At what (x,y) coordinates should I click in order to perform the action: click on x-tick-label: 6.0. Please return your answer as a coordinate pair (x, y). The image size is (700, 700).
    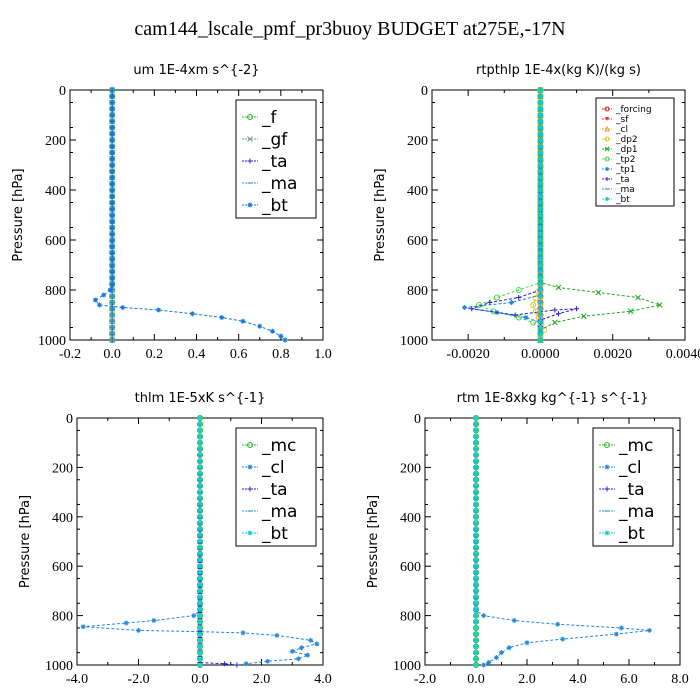
    Looking at the image, I should click on (629, 679).